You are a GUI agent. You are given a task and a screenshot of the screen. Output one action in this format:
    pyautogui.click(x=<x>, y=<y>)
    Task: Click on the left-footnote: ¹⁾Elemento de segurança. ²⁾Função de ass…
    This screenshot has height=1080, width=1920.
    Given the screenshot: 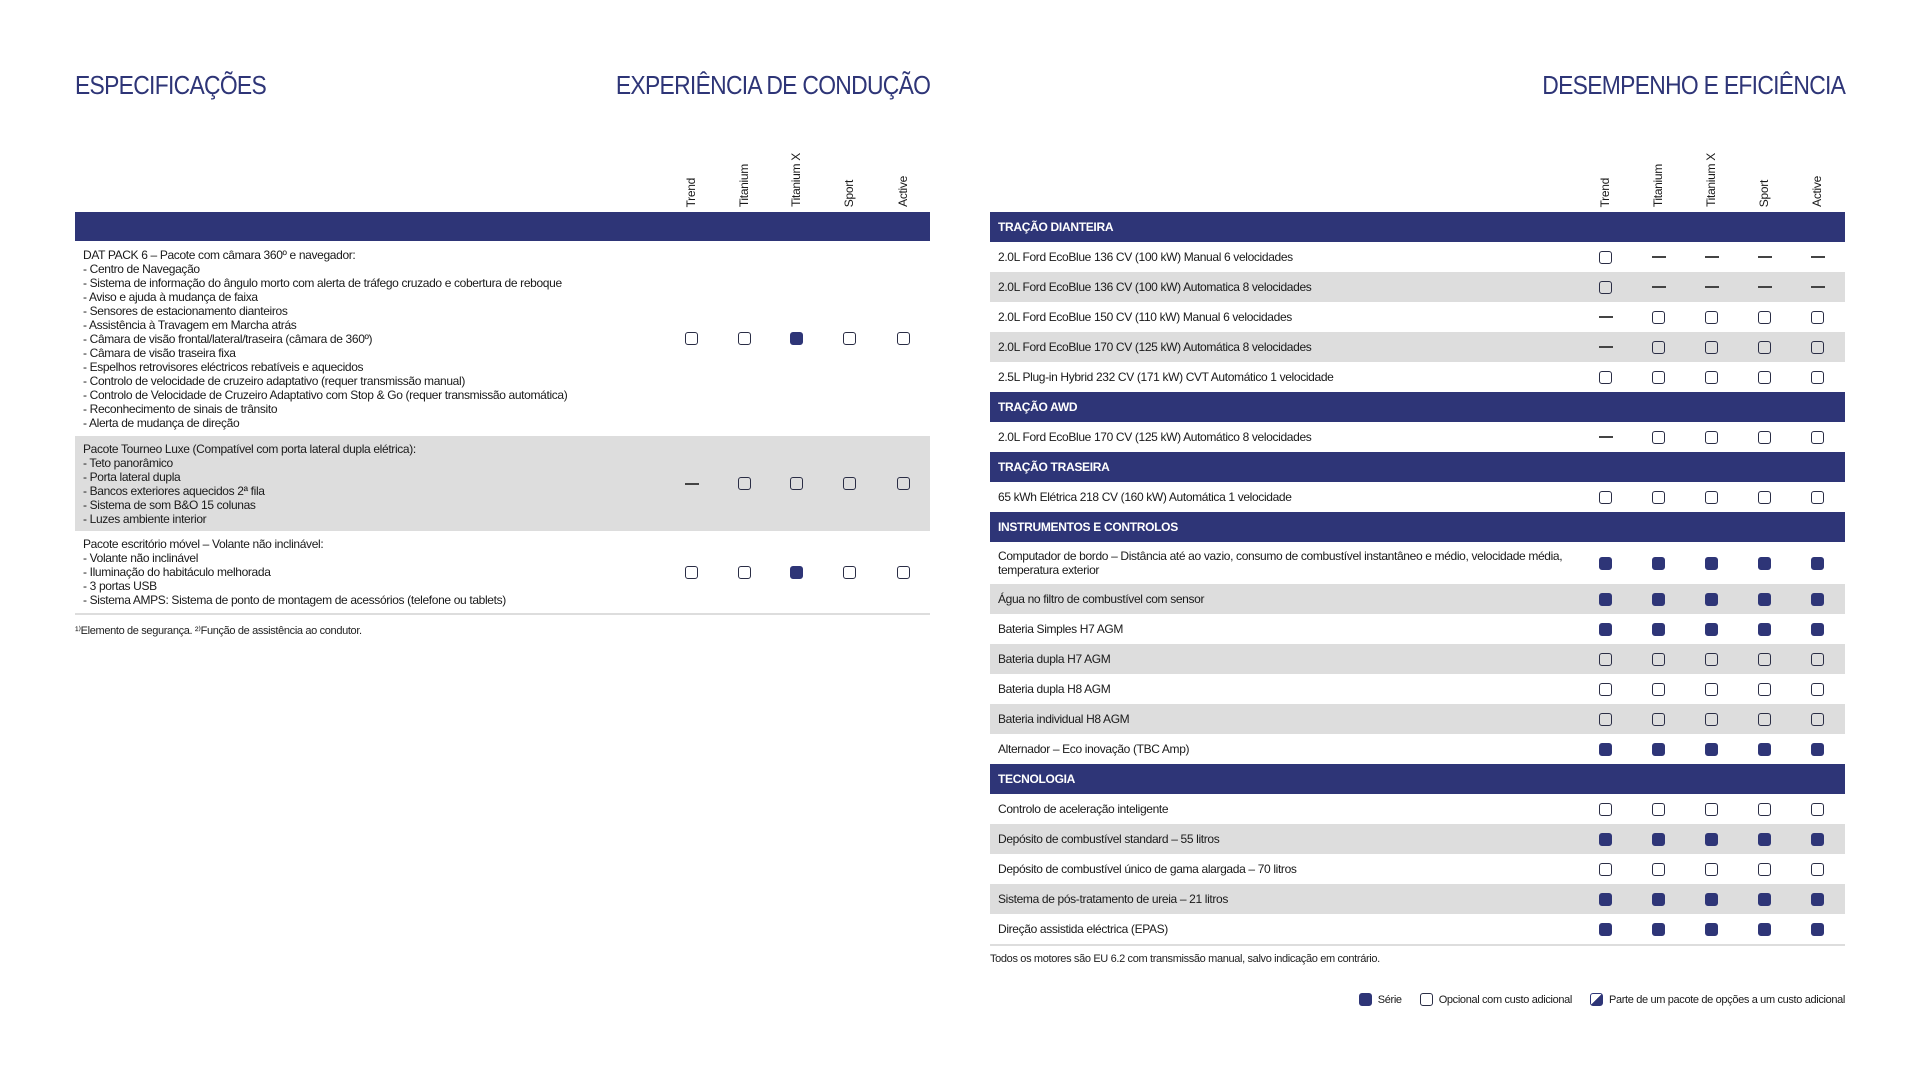 What is the action you would take?
    pyautogui.click(x=218, y=631)
    